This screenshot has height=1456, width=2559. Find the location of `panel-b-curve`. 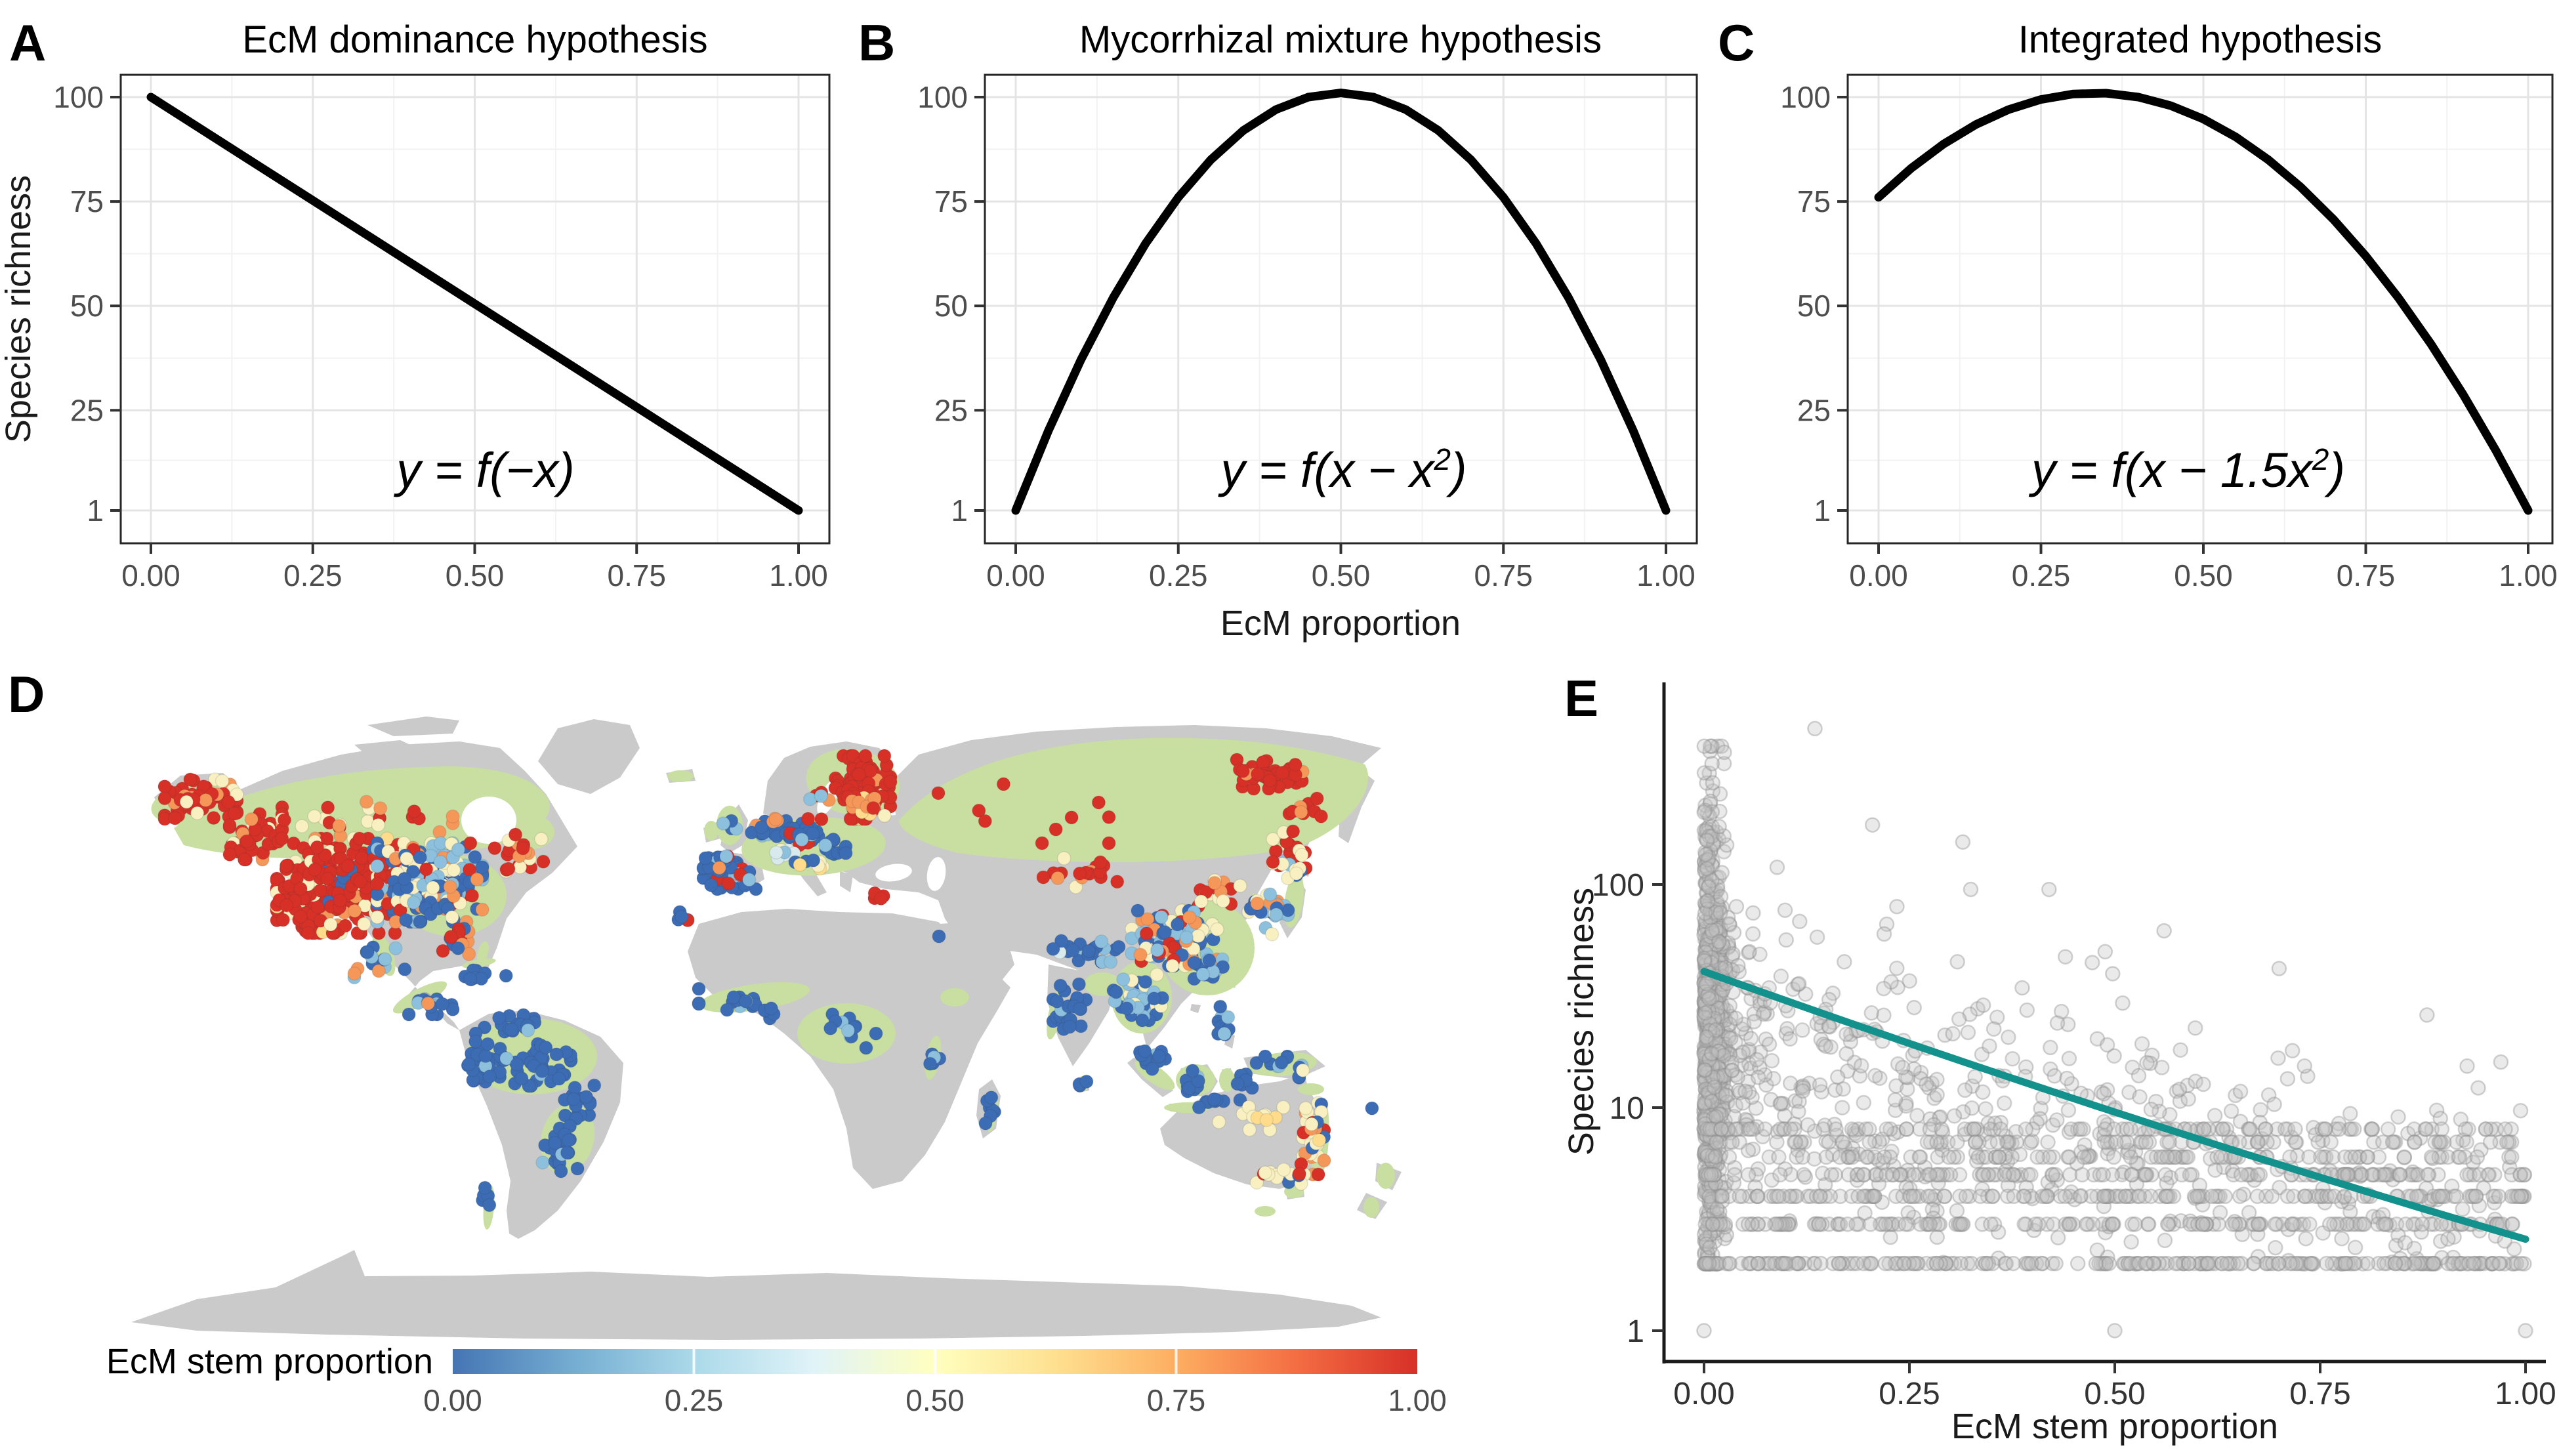

panel-b-curve is located at coordinates (1341, 302).